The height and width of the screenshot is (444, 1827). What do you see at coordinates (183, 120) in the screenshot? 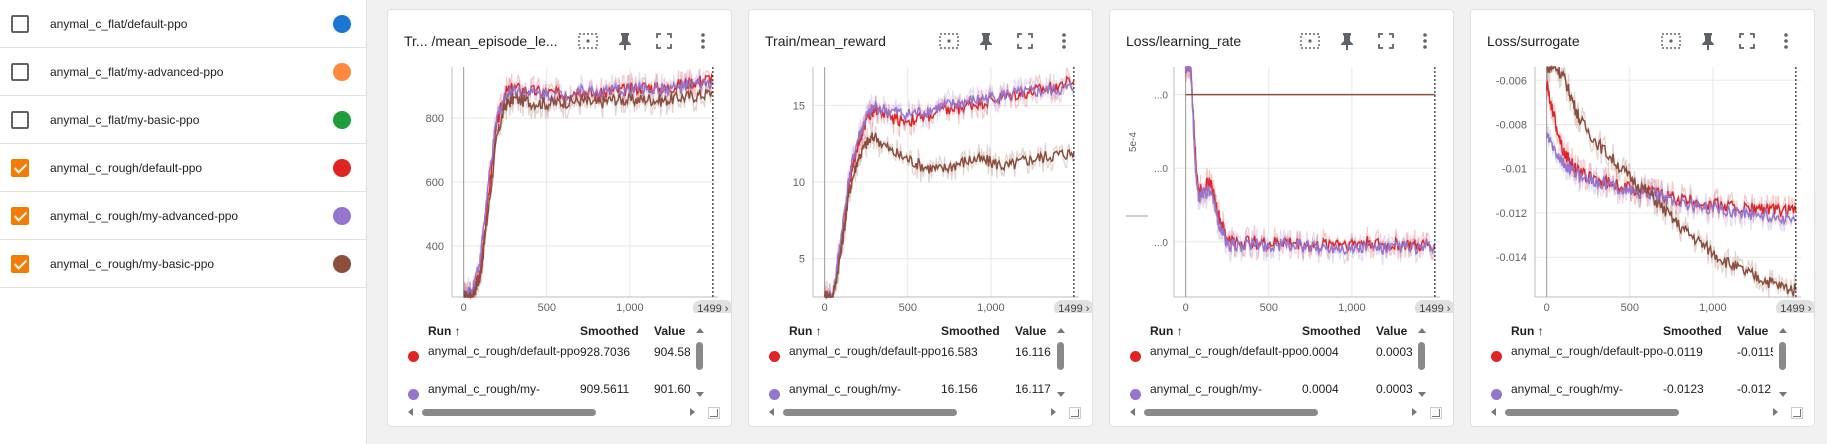
I see `run-row: anymal_c_flat/my-basic-ppo` at bounding box center [183, 120].